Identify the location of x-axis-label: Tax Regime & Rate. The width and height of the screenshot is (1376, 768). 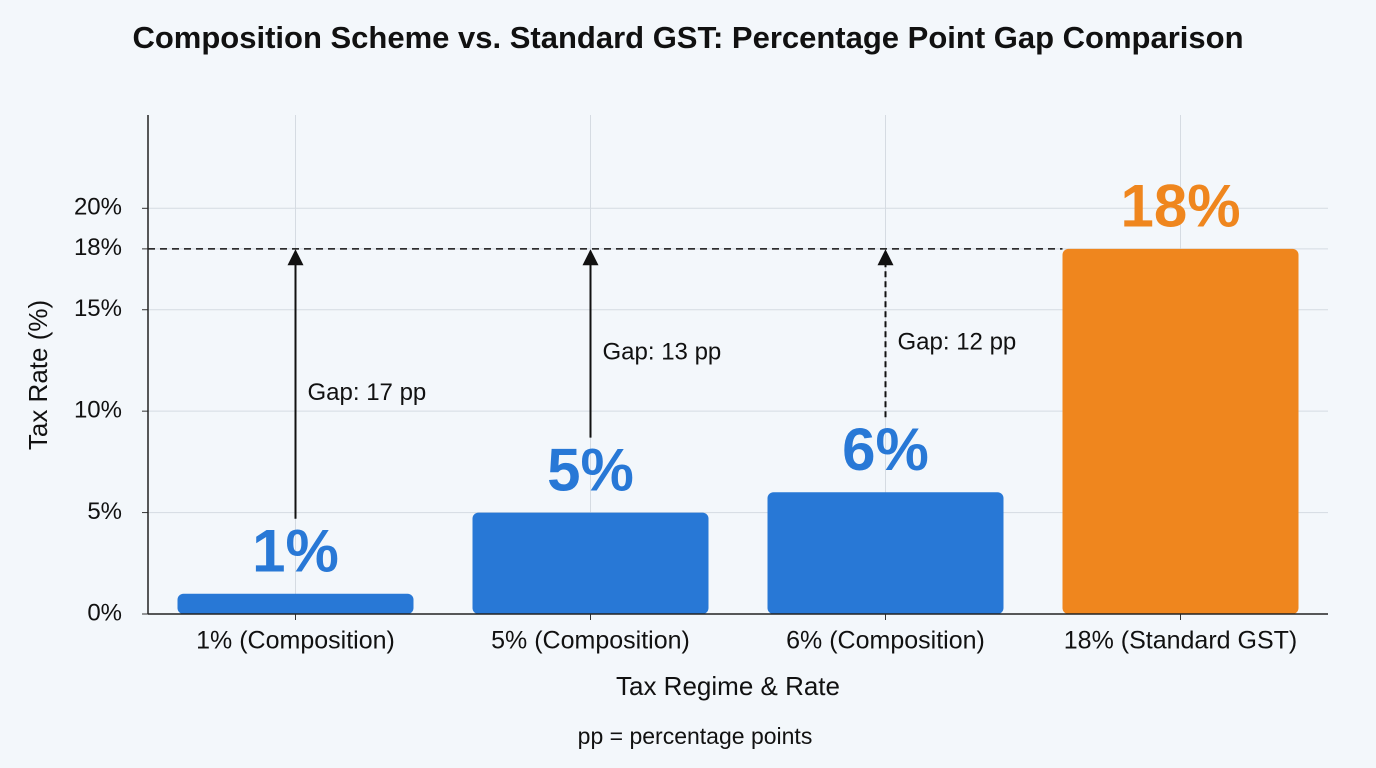
(728, 686).